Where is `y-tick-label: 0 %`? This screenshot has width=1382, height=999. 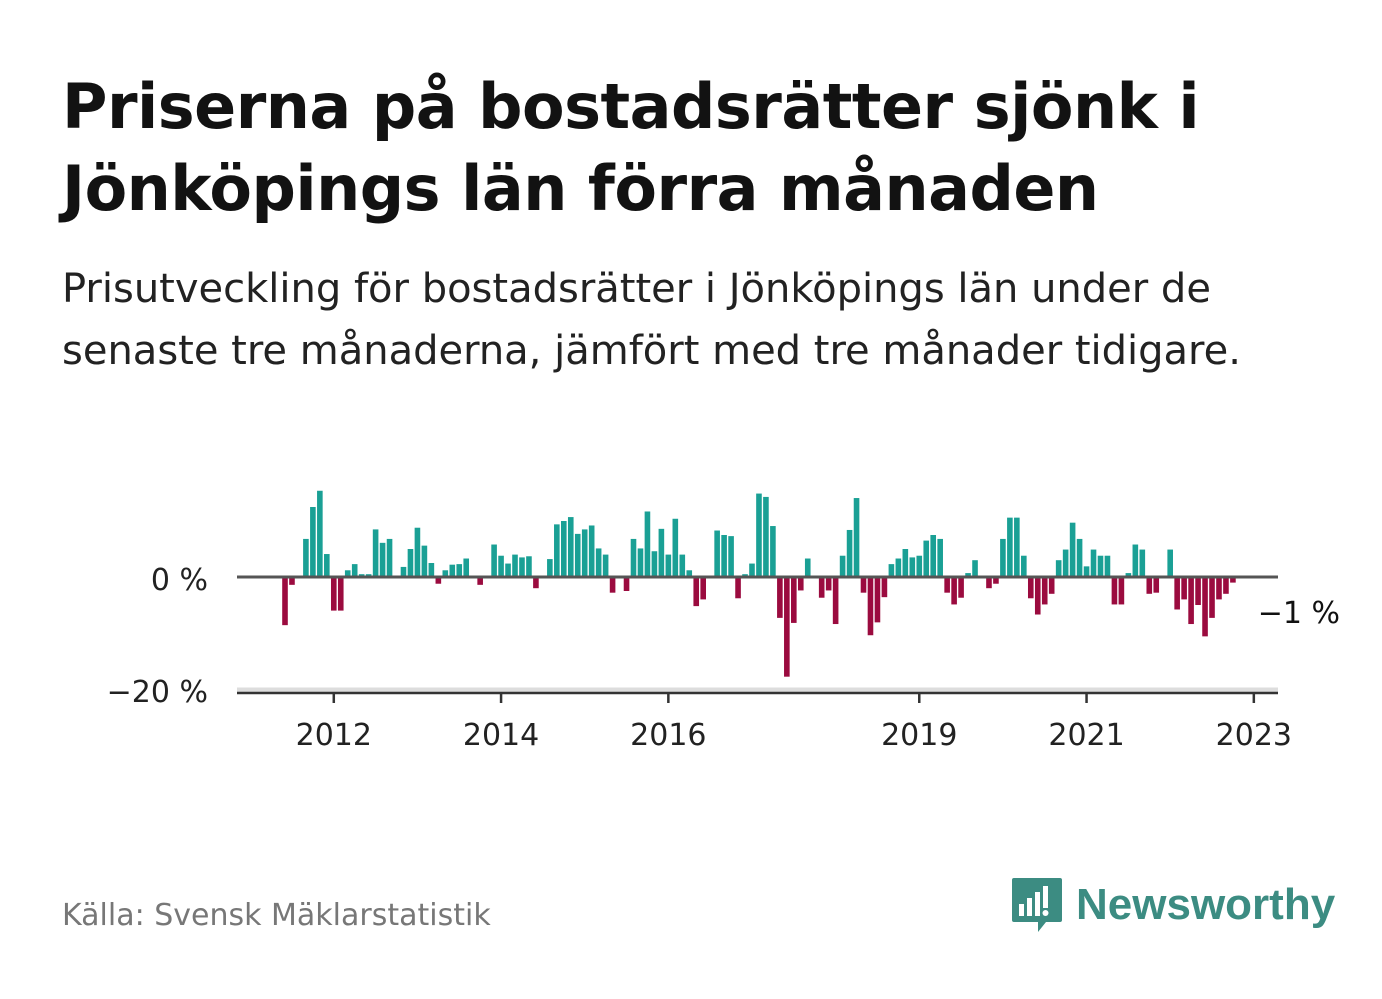 y-tick-label: 0 % is located at coordinates (179, 580).